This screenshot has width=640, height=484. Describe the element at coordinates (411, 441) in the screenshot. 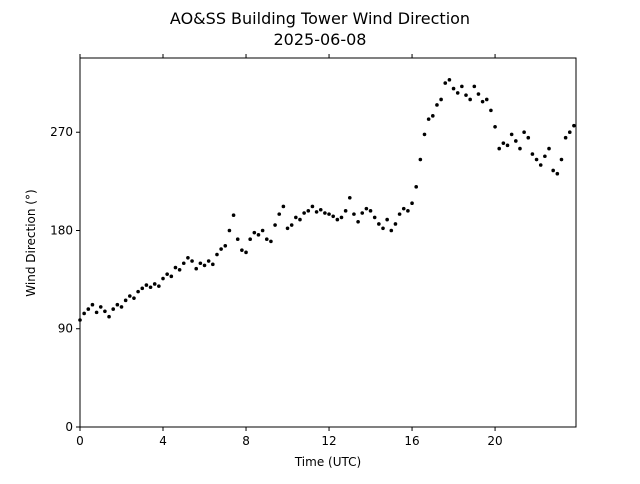

I see `x-tick-label: 16` at that location.